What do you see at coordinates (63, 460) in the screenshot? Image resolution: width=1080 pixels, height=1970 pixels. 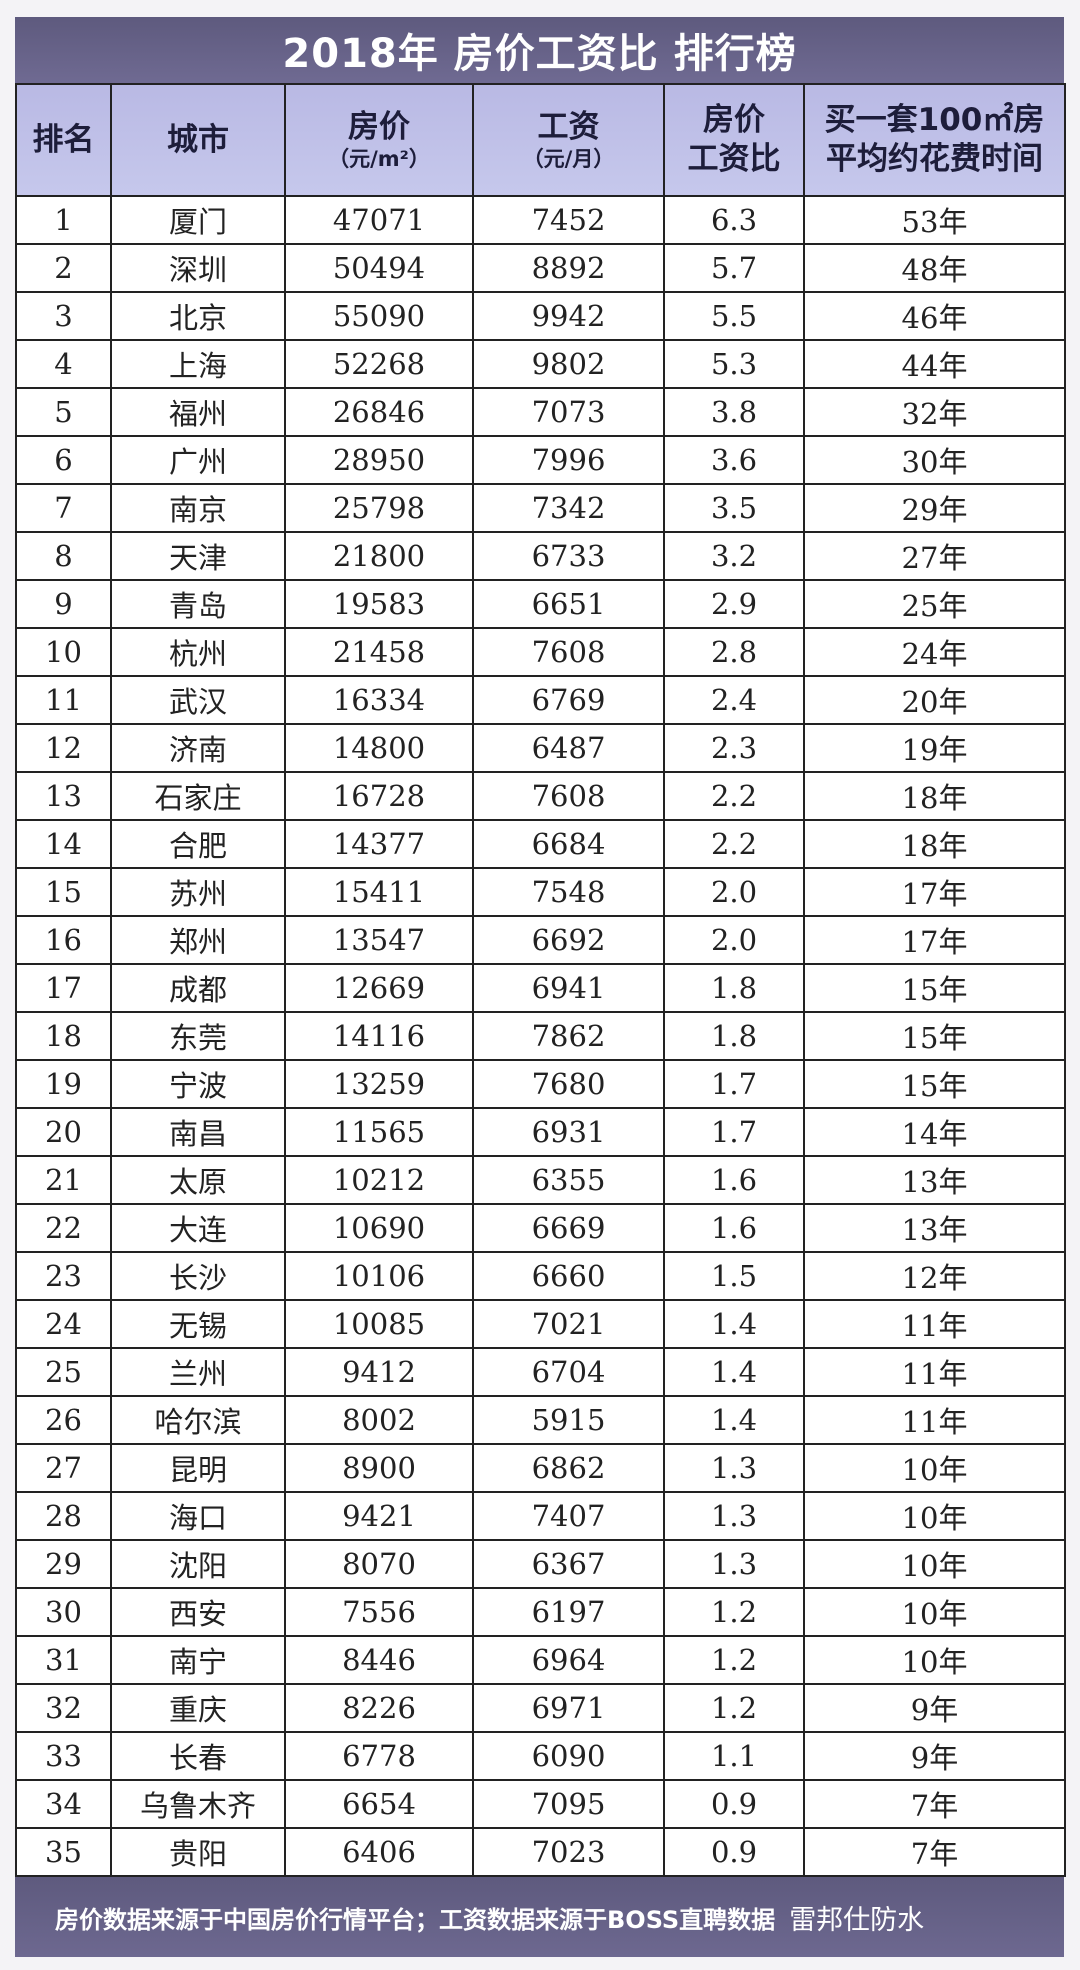 I see `table-cell: 6` at bounding box center [63, 460].